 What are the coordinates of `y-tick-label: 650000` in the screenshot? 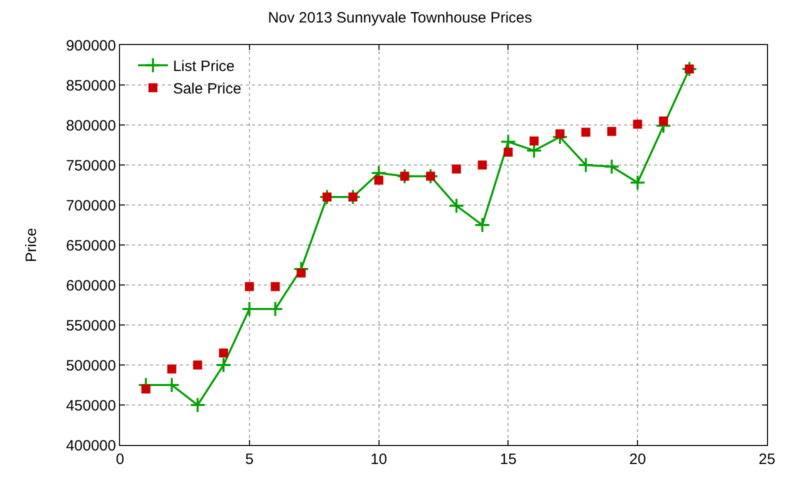 It's located at (91, 245).